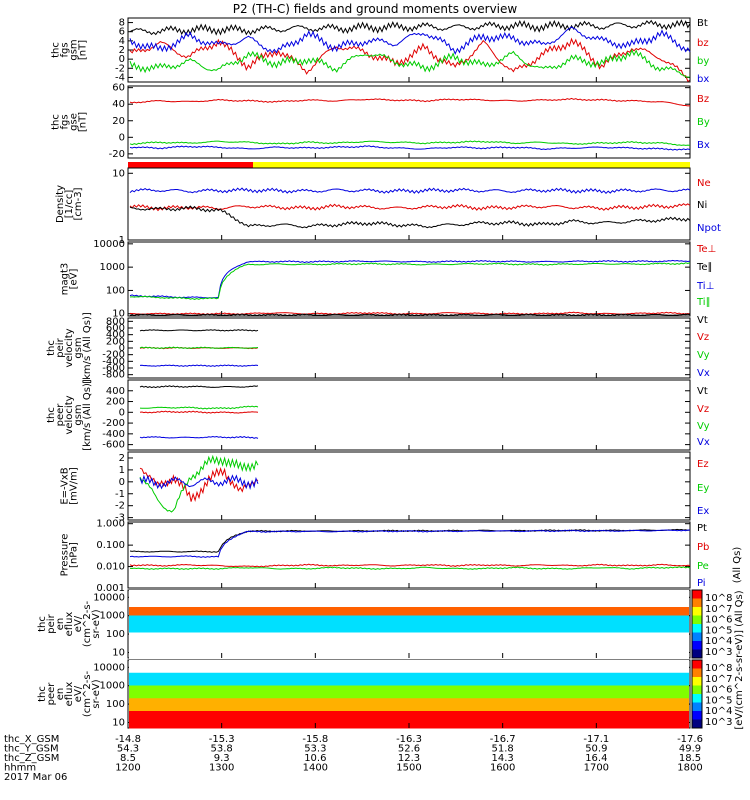 The width and height of the screenshot is (750, 800). Describe the element at coordinates (78, 693) in the screenshot. I see `y-axis-label: eV/` at that location.